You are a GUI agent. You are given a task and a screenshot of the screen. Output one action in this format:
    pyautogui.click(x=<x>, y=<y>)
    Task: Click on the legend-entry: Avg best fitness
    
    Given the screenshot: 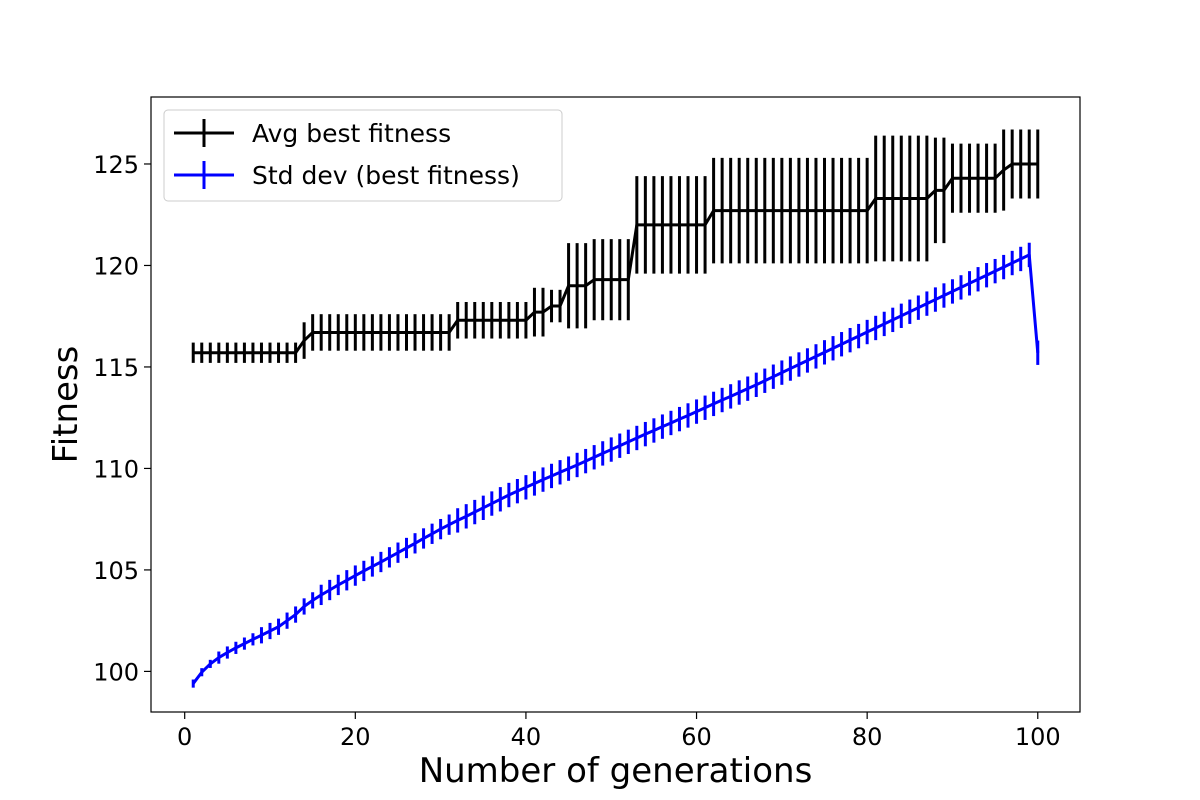 What is the action you would take?
    pyautogui.click(x=312, y=133)
    